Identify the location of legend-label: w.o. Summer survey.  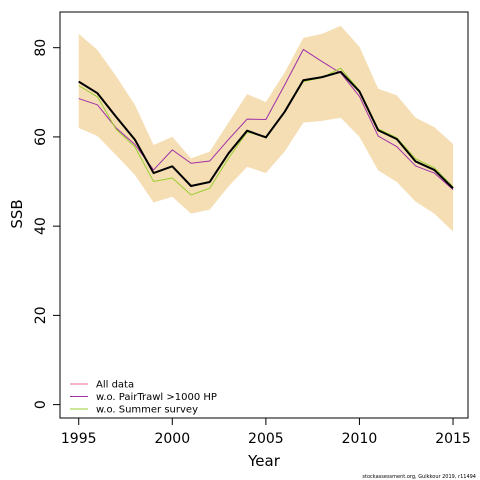
(147, 410).